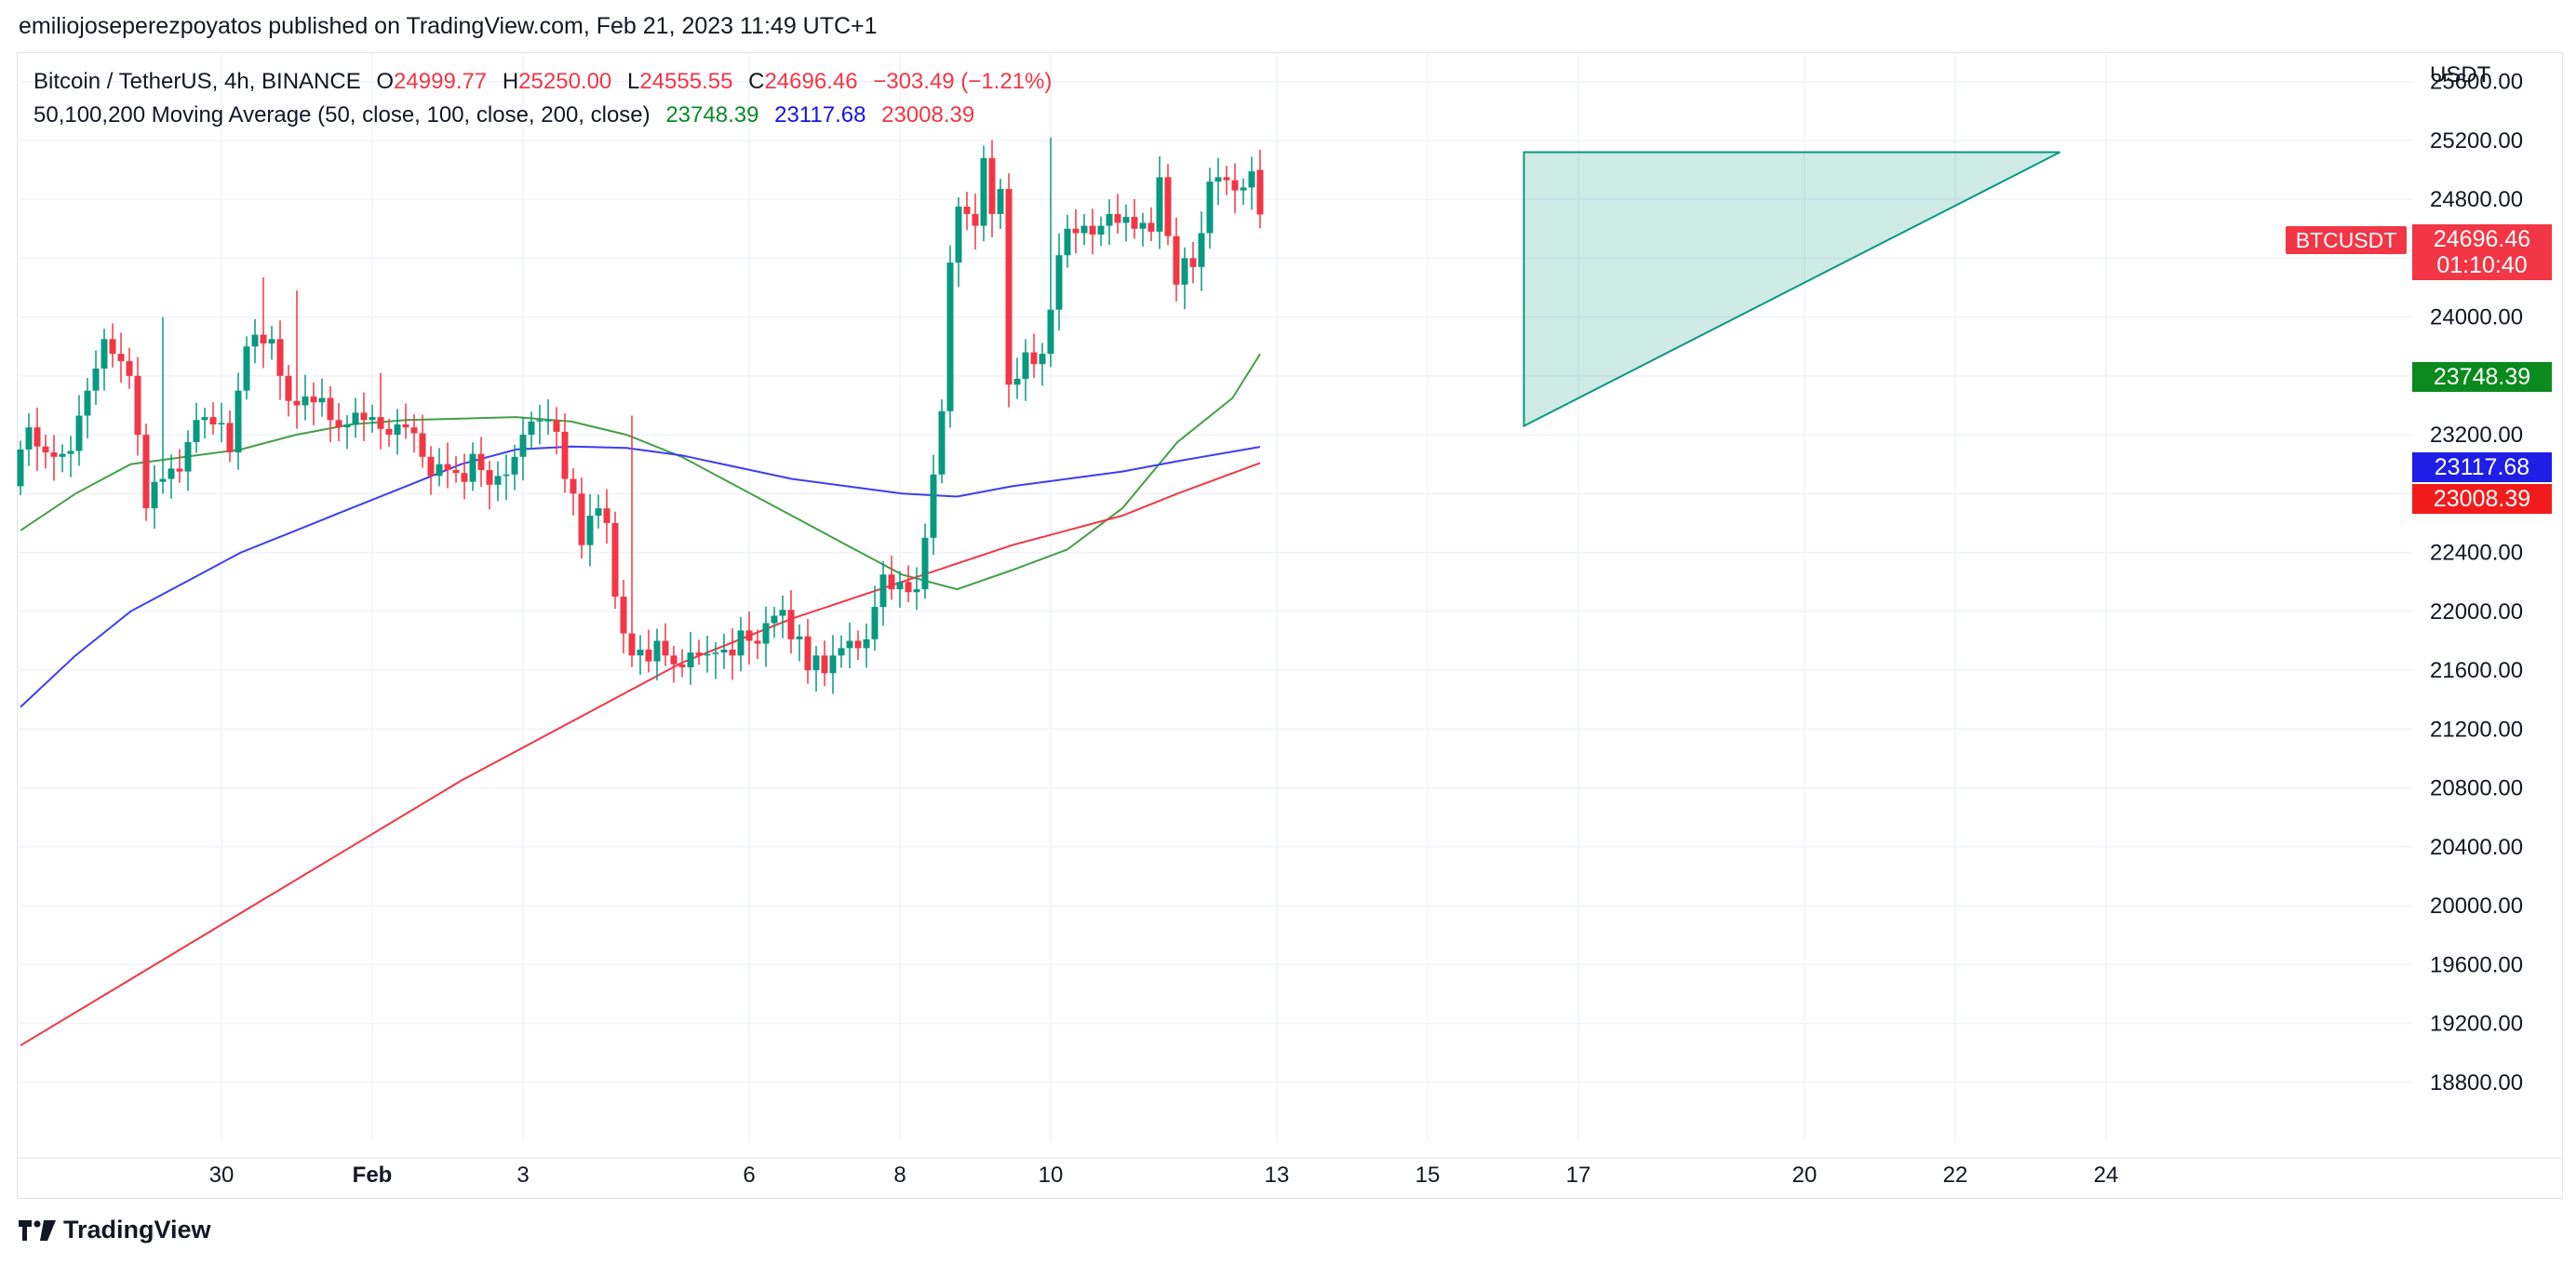 The width and height of the screenshot is (2576, 1264). Describe the element at coordinates (523, 1175) in the screenshot. I see `x-tick-label: 3` at that location.